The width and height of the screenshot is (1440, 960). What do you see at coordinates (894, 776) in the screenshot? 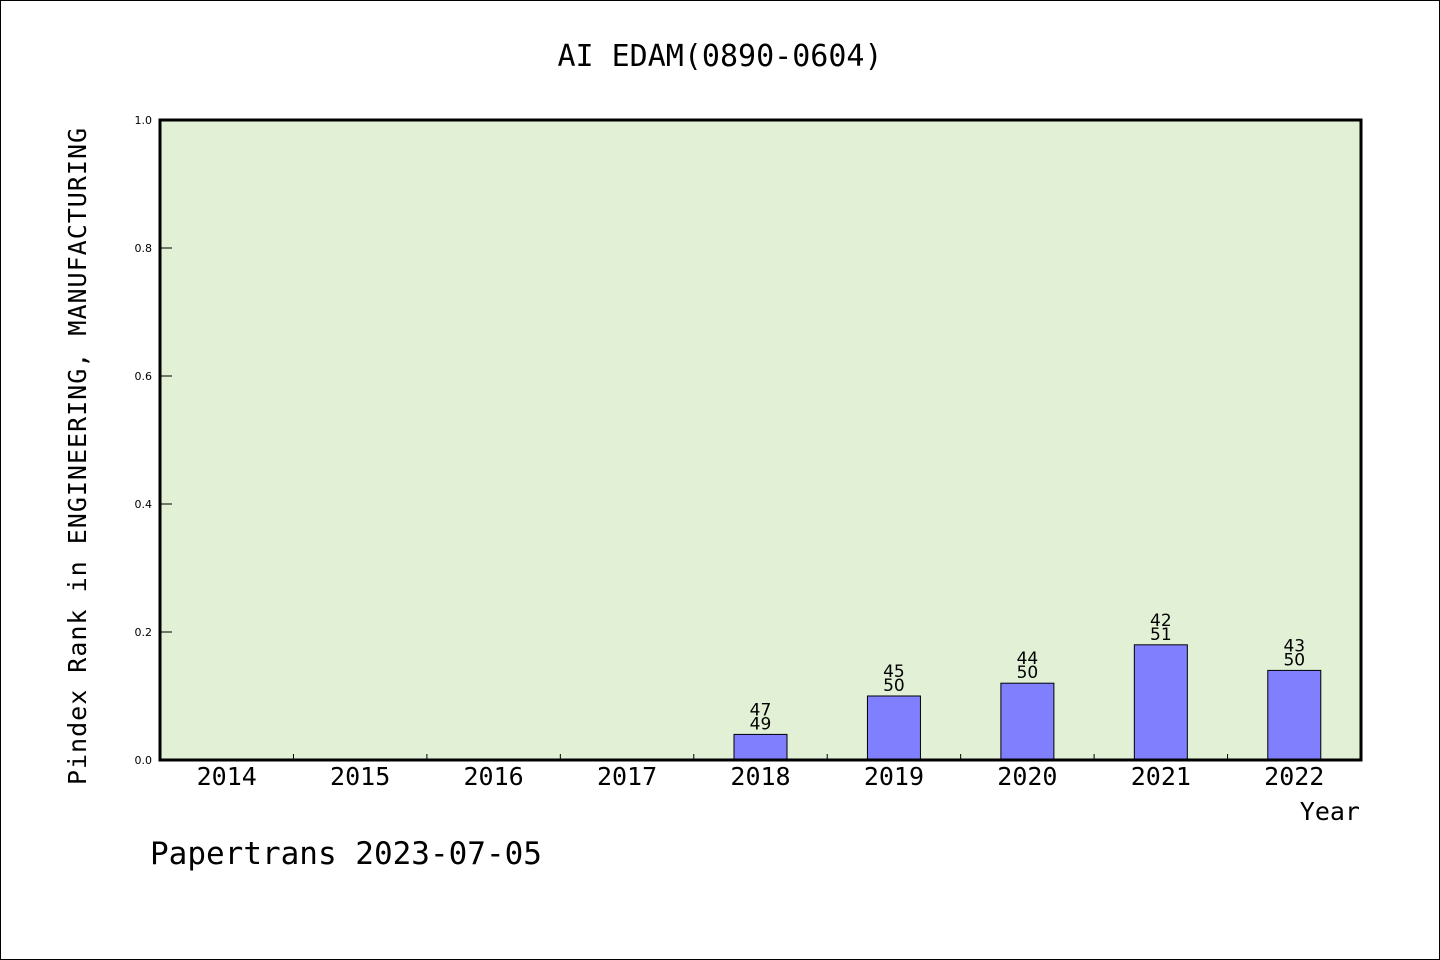
I see `x-tick-label: 2019` at bounding box center [894, 776].